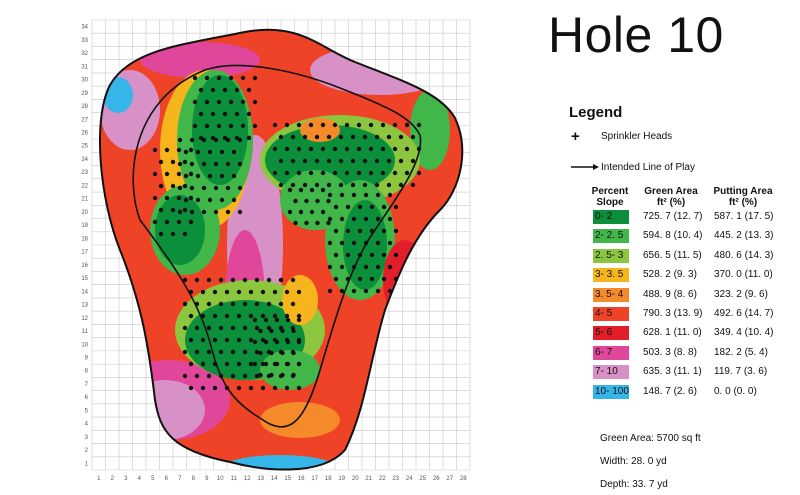  I want to click on y-tick-label: 8, so click(87, 372).